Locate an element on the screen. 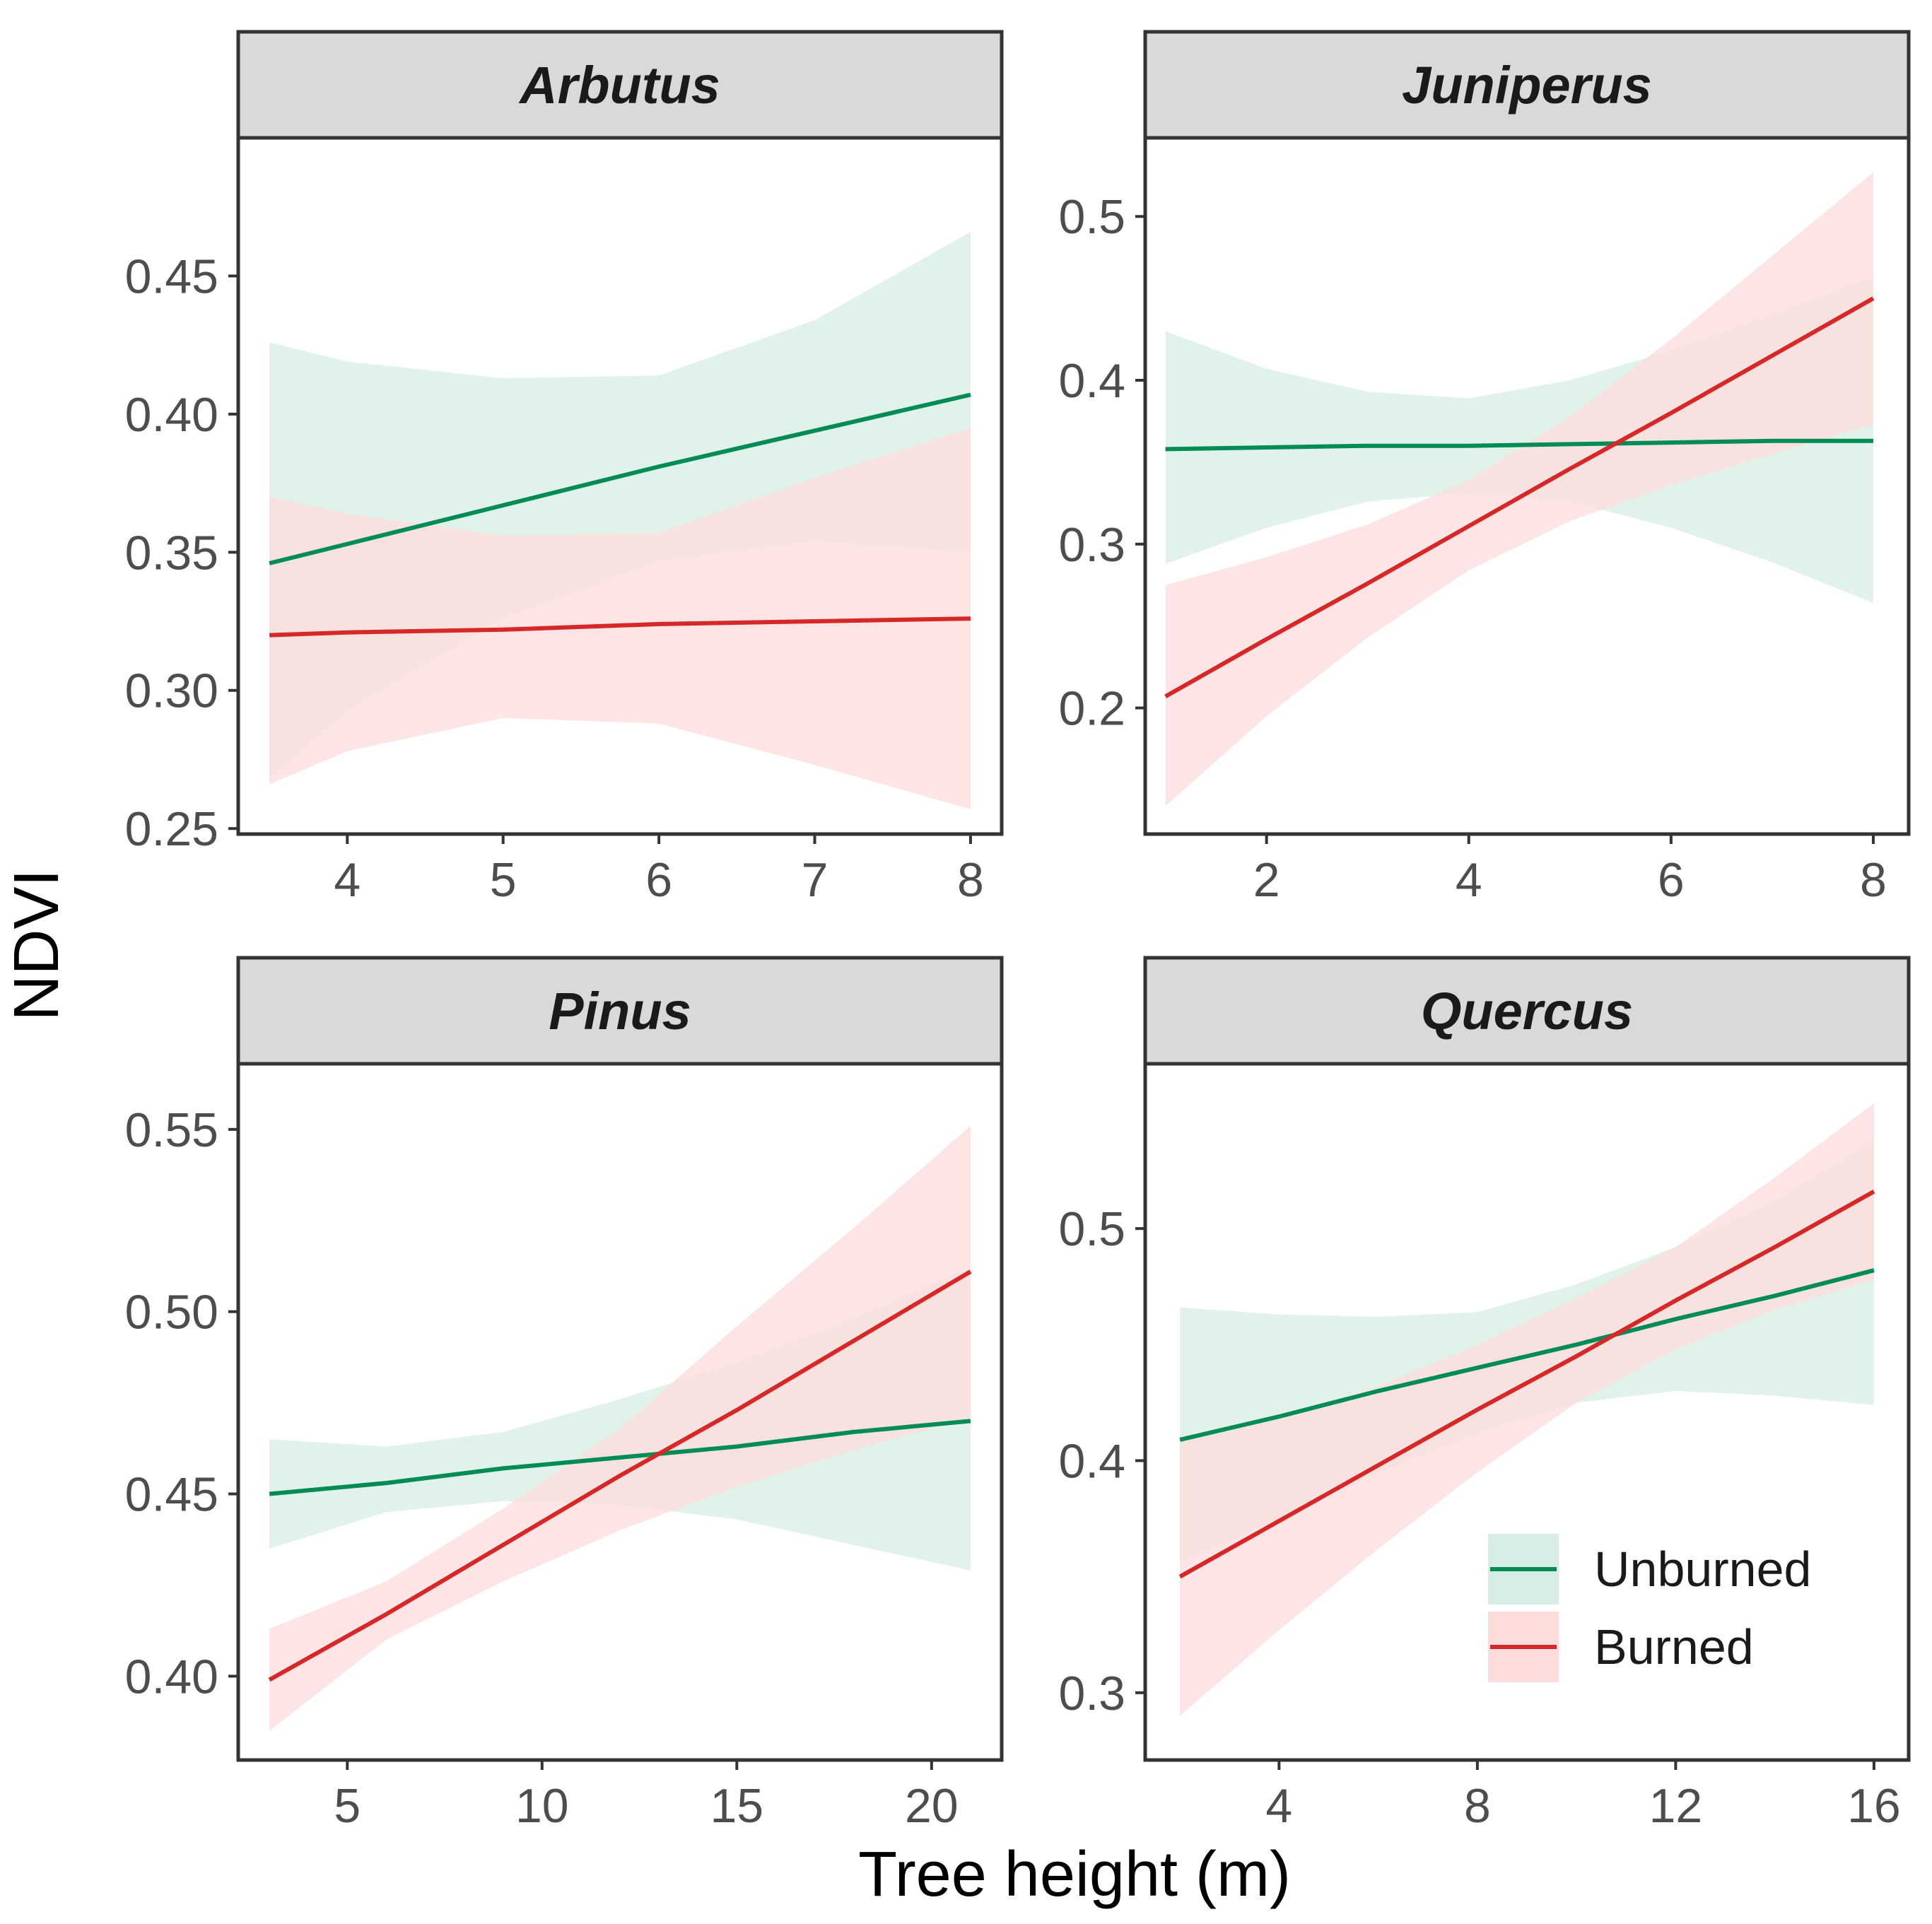 Image resolution: width=1932 pixels, height=1924 pixels. y-tick-label: 0.50 is located at coordinates (171, 1312).